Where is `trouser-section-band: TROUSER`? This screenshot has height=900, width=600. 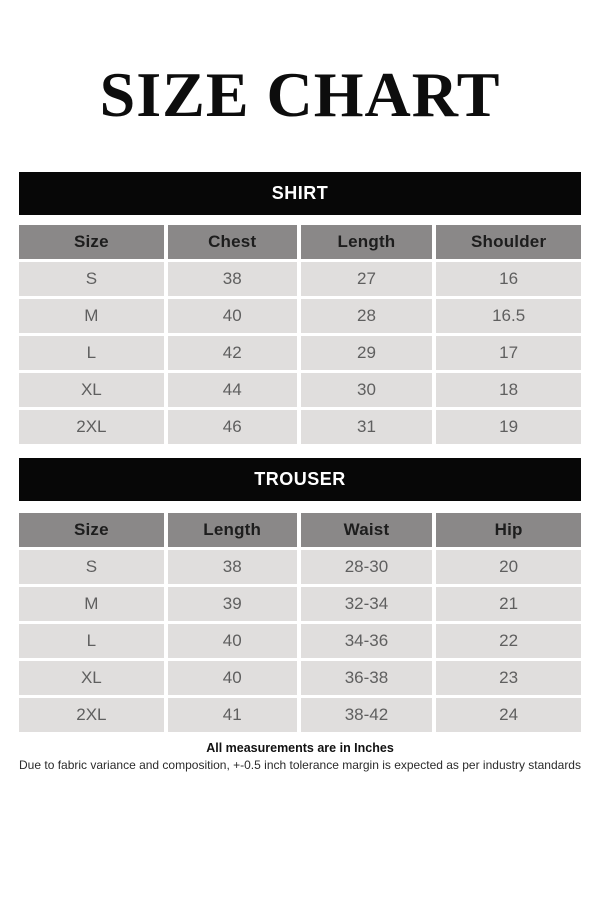
trouser-section-band: TROUSER is located at coordinates (300, 480).